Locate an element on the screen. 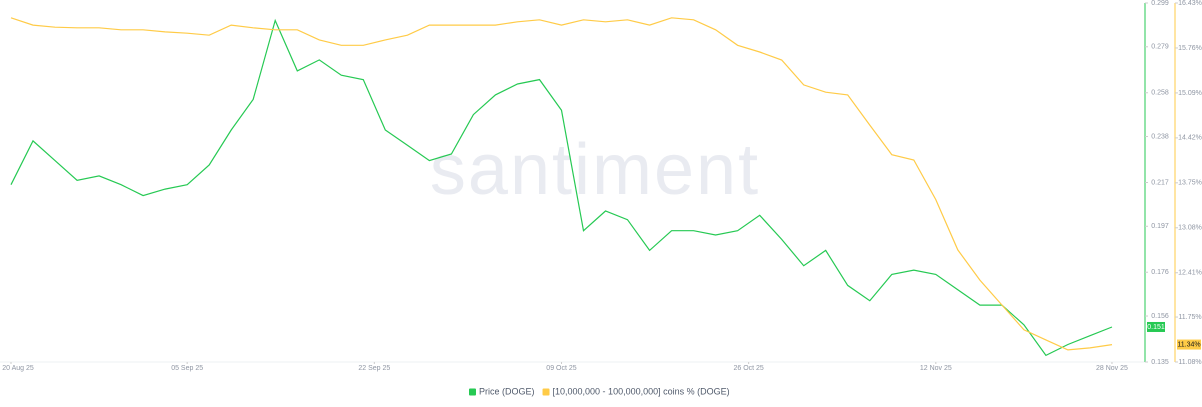 The image size is (1202, 407). y2-tick-label: 11.08% is located at coordinates (1189, 362).